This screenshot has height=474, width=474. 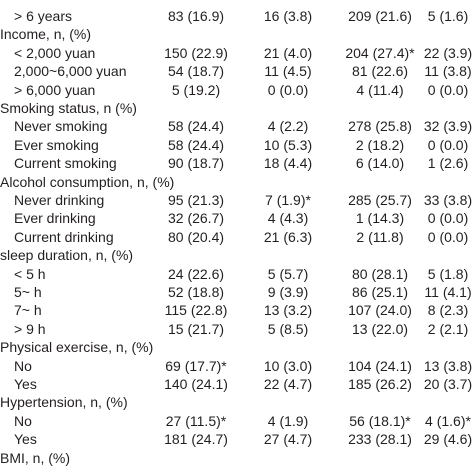 What do you see at coordinates (77, 347) in the screenshot?
I see `section-header: Physical exercise, n, (%)` at bounding box center [77, 347].